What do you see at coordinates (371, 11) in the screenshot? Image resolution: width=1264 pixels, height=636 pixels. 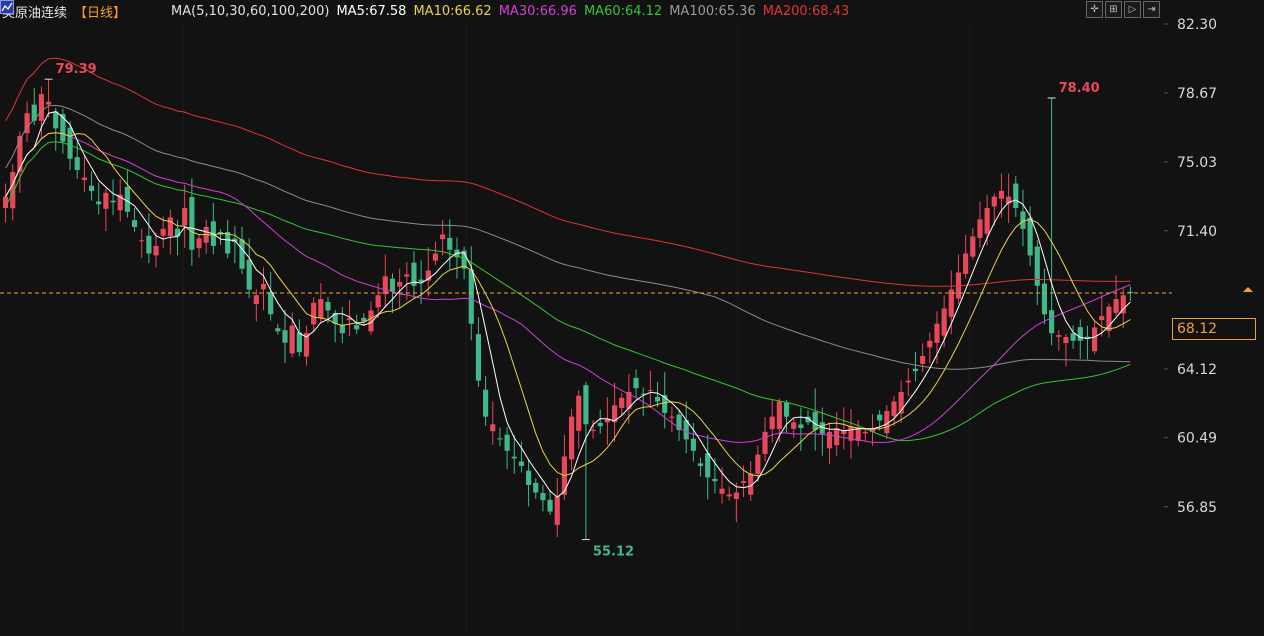 I see `ma5-label: MA5:67.58` at bounding box center [371, 11].